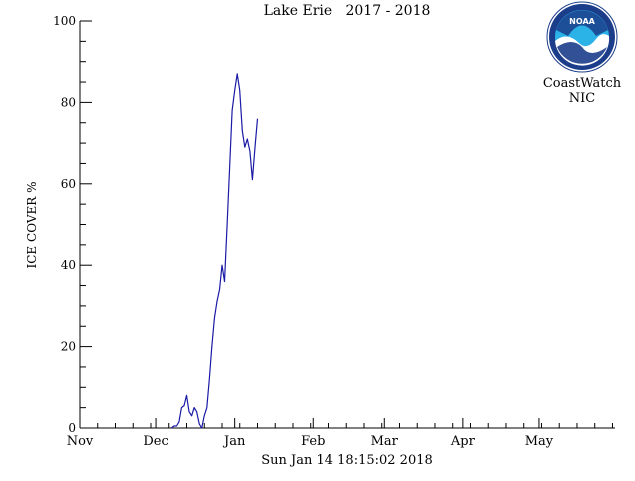 The image size is (635, 481). What do you see at coordinates (155, 441) in the screenshot?
I see `x-tick-label: Dec` at bounding box center [155, 441].